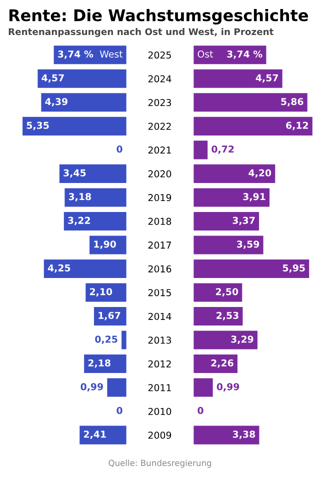 This screenshot has height=478, width=320. I want to click on y-tick-label: 2013, so click(159, 340).